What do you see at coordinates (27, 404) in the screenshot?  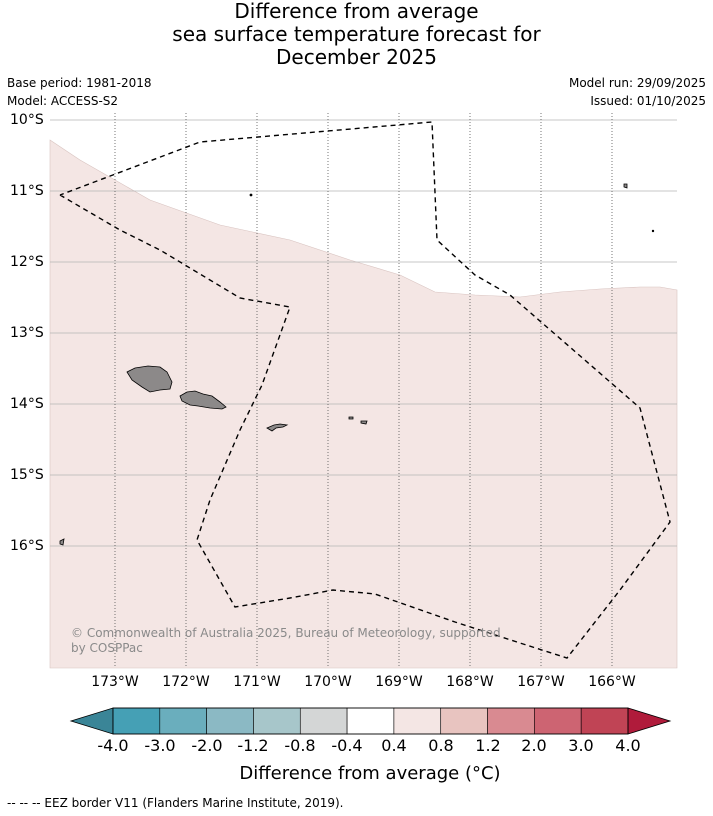 I see `lat-label-14s: 14°S` at bounding box center [27, 404].